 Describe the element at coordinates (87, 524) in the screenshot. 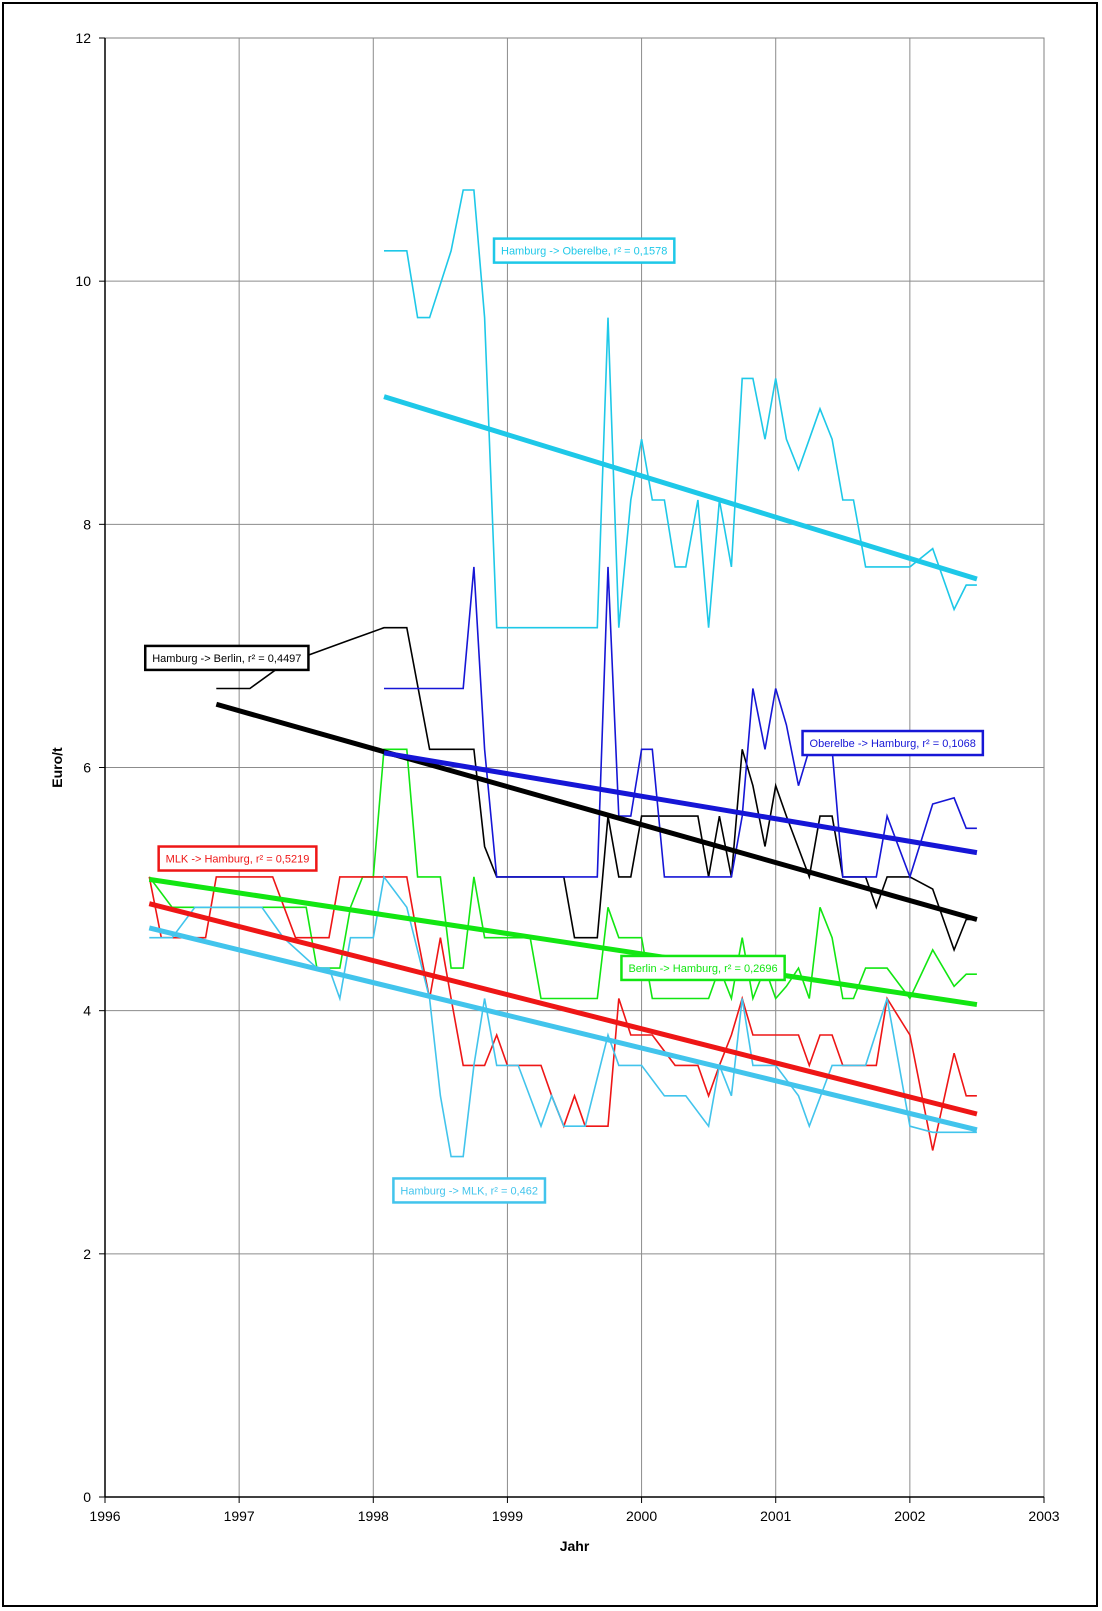

I see `y-tick-label: 8` at that location.